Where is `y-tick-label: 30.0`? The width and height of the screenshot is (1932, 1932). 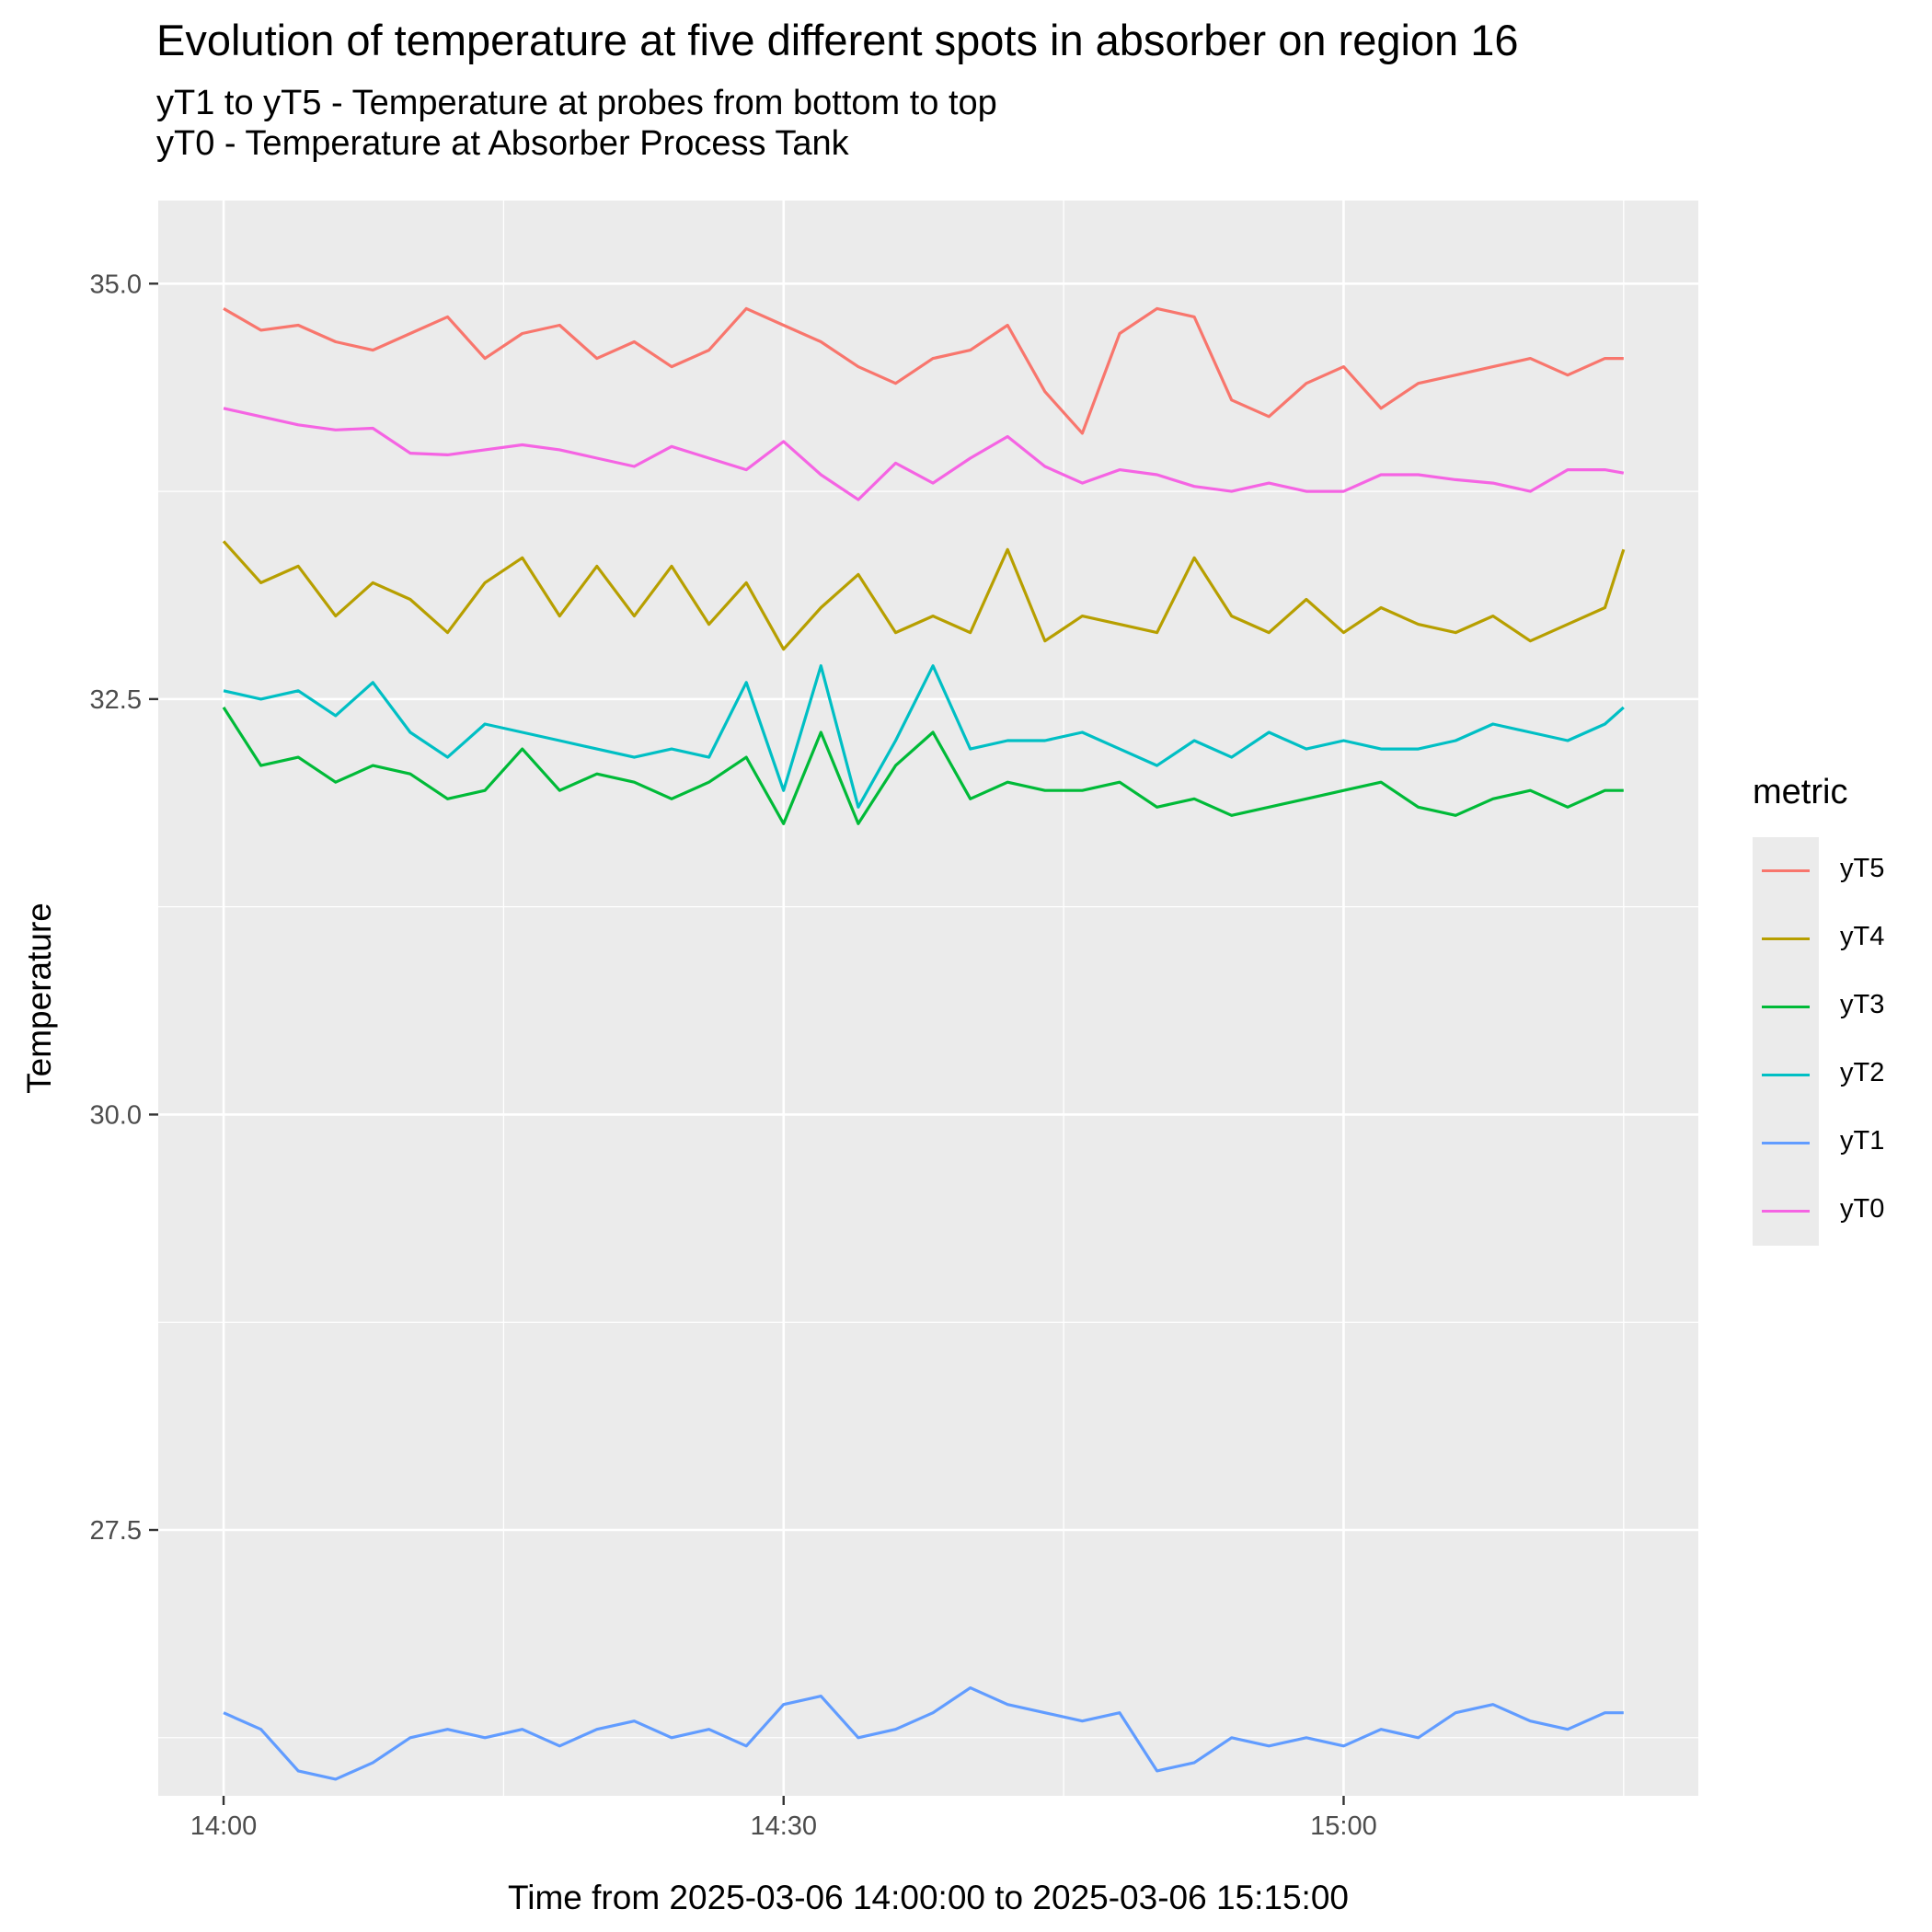
y-tick-label: 30.0 is located at coordinates (116, 1115).